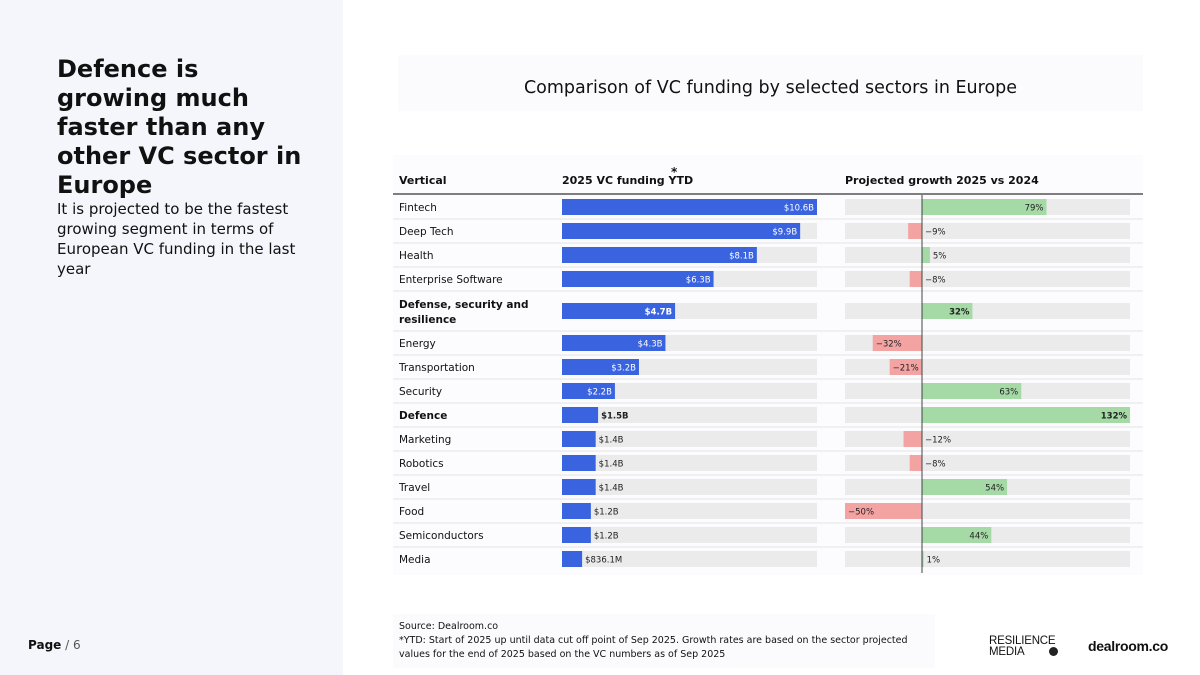 Image resolution: width=1200 pixels, height=675 pixels. What do you see at coordinates (915, 231) in the screenshot?
I see `row-2-growth-bar` at bounding box center [915, 231].